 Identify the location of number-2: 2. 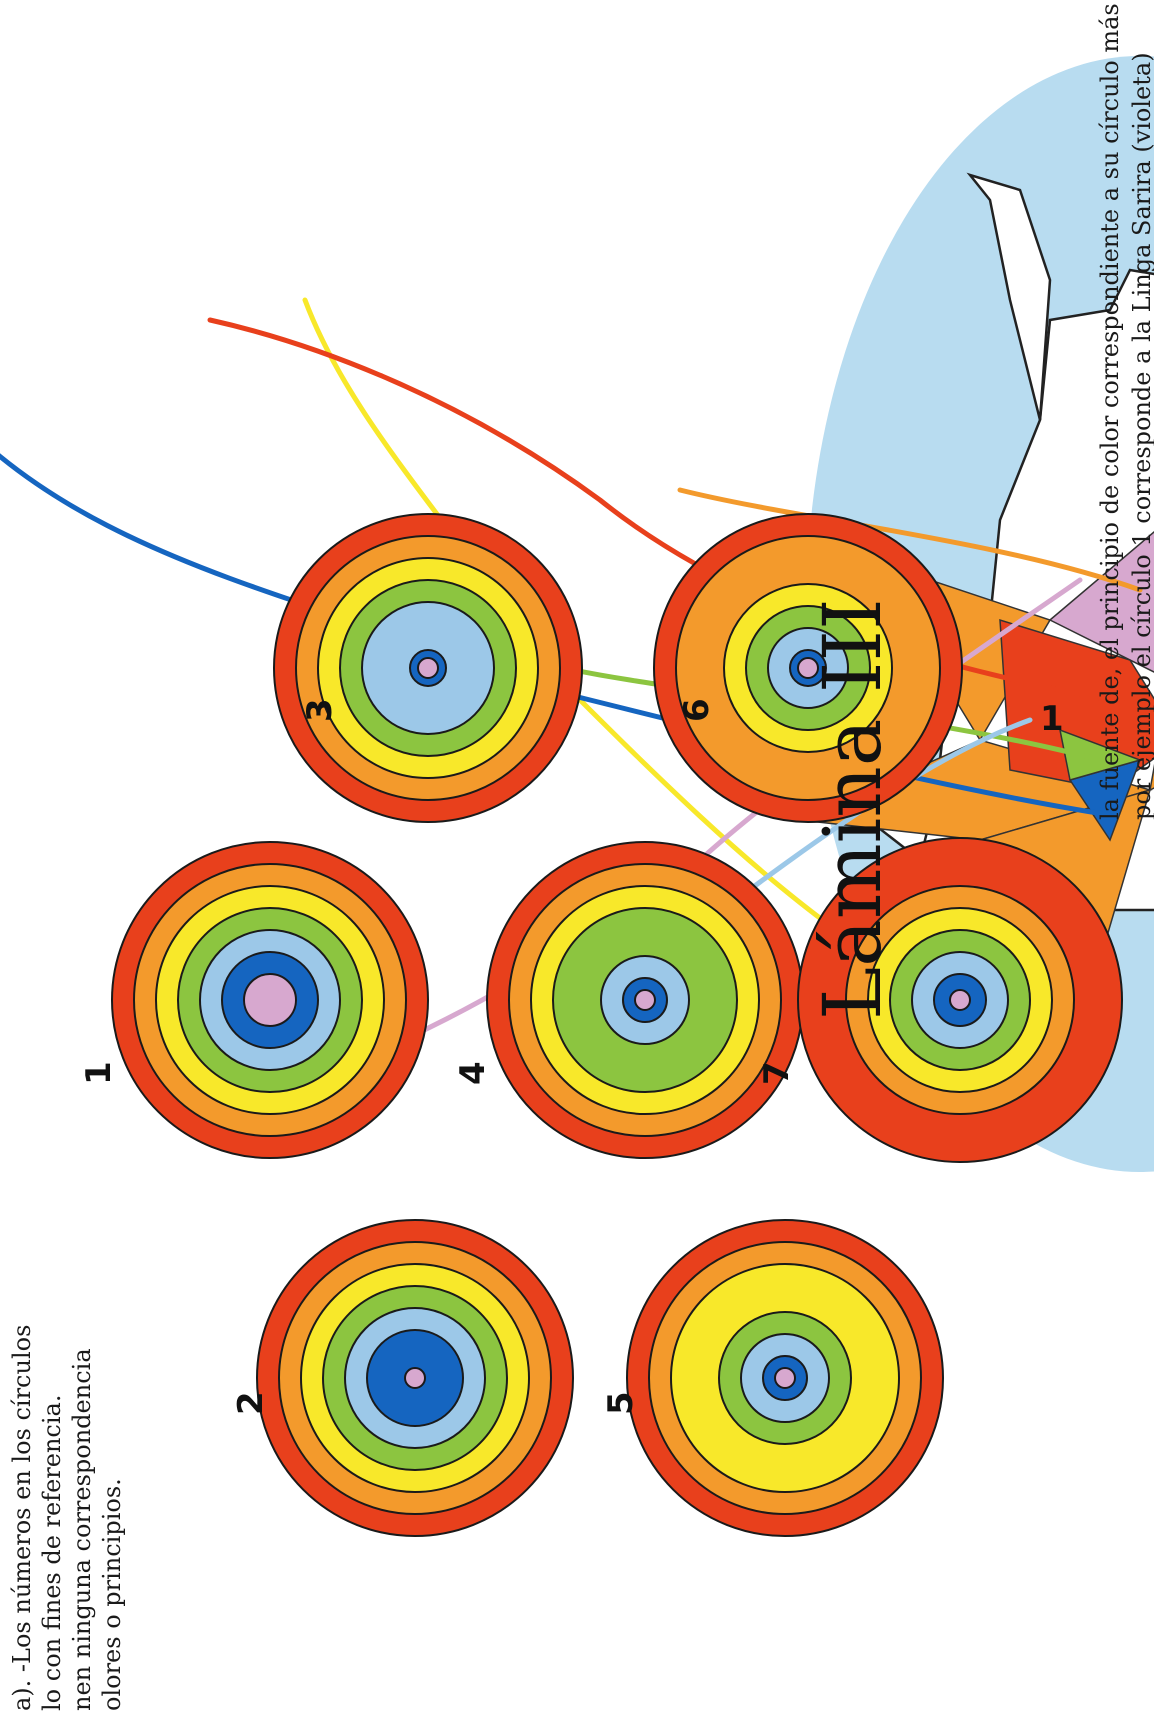
(251, 1403).